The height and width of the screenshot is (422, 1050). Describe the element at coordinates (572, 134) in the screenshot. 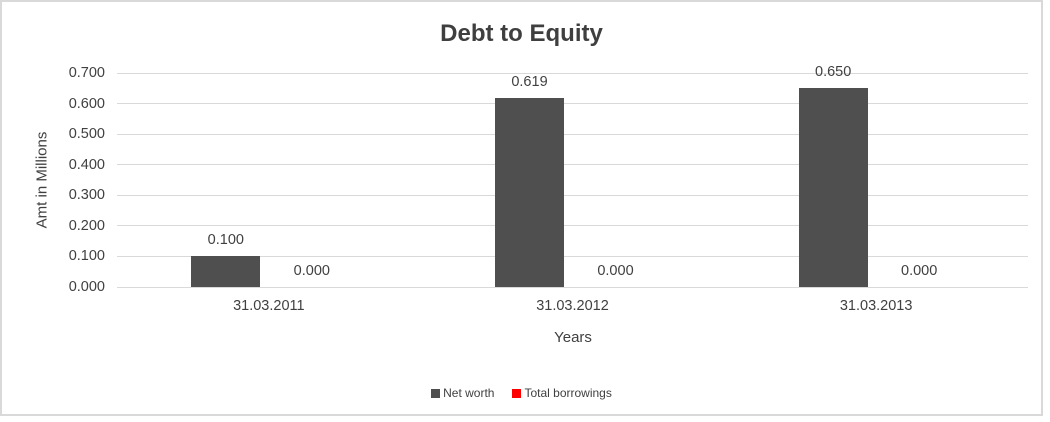

I see `gridline-0.500` at that location.